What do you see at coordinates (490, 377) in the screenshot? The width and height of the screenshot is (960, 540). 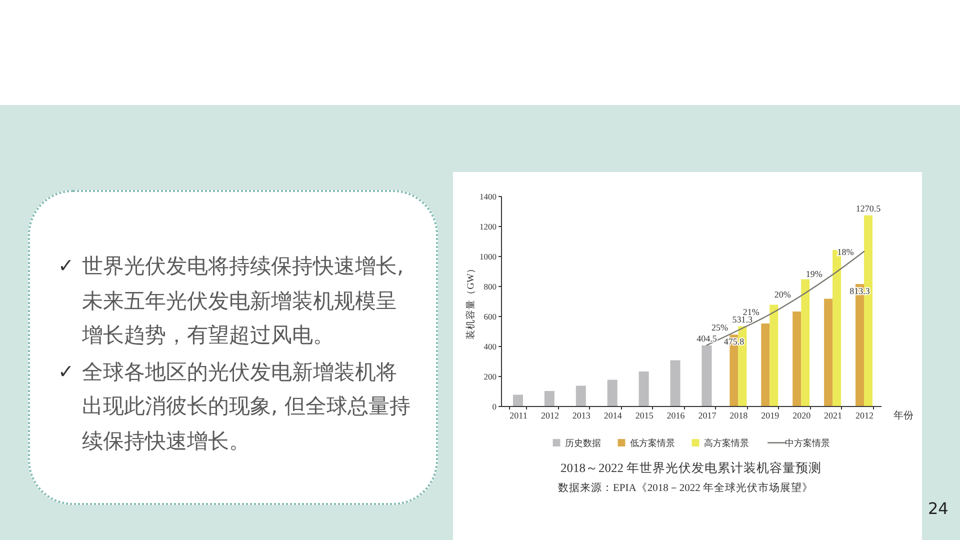 I see `y-tick-label: 200` at bounding box center [490, 377].